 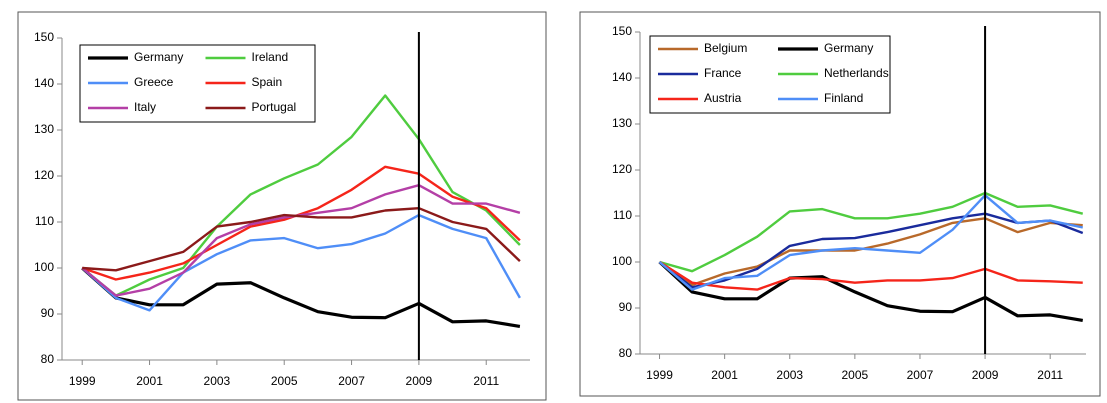 What do you see at coordinates (843, 98) in the screenshot?
I see `legend-label: Finland` at bounding box center [843, 98].